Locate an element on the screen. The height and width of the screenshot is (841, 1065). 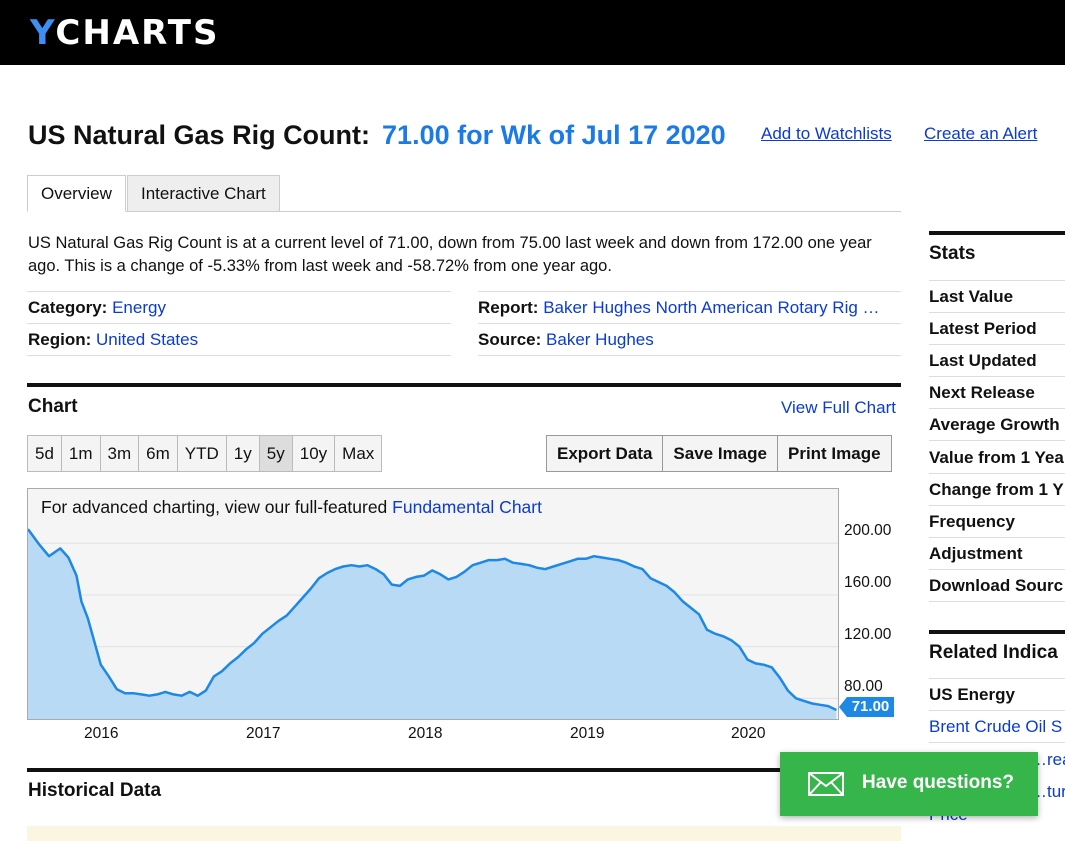
tab-overview: Overview is located at coordinates (76, 193).